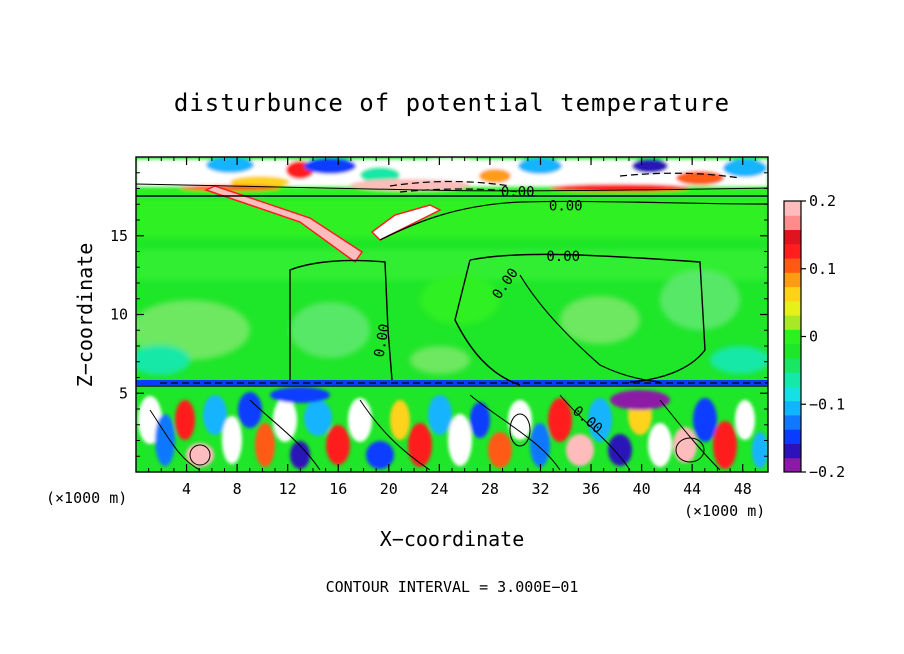  I want to click on colorbar-tick-label: 0.2, so click(822, 201).